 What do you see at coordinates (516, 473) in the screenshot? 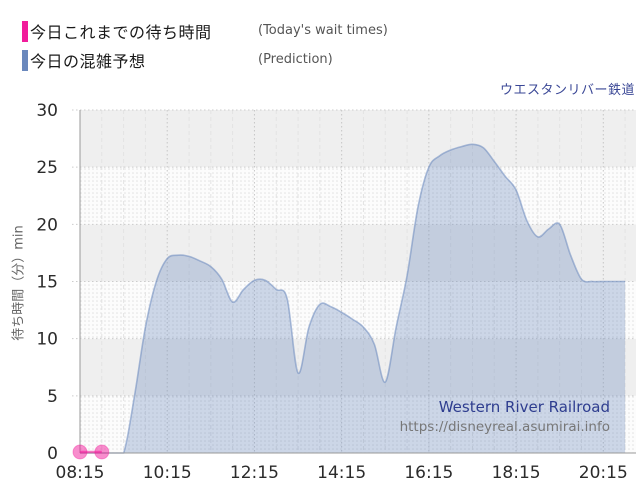
I see `x-tick-label: 18:15` at bounding box center [516, 473].